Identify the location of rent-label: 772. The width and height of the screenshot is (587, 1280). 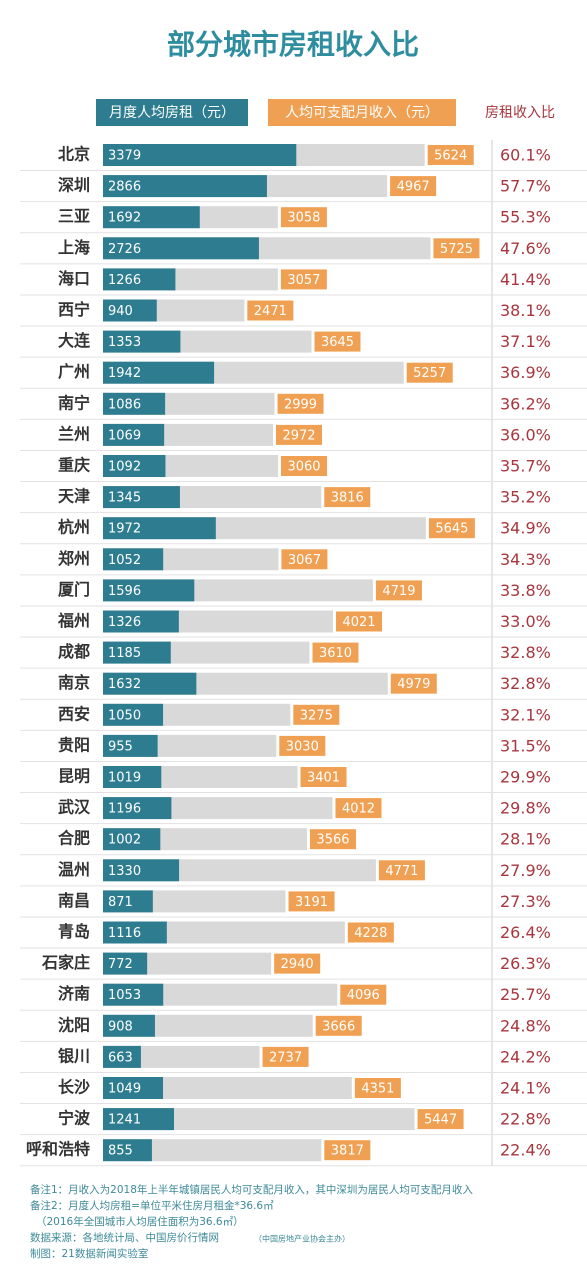
(120, 964).